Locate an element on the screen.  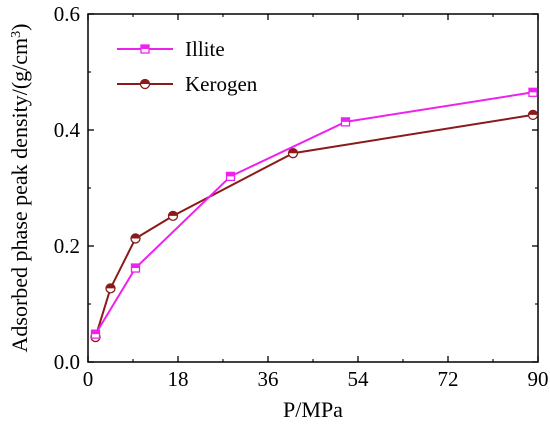
legend: Illite Kerogen is located at coordinates (187, 66).